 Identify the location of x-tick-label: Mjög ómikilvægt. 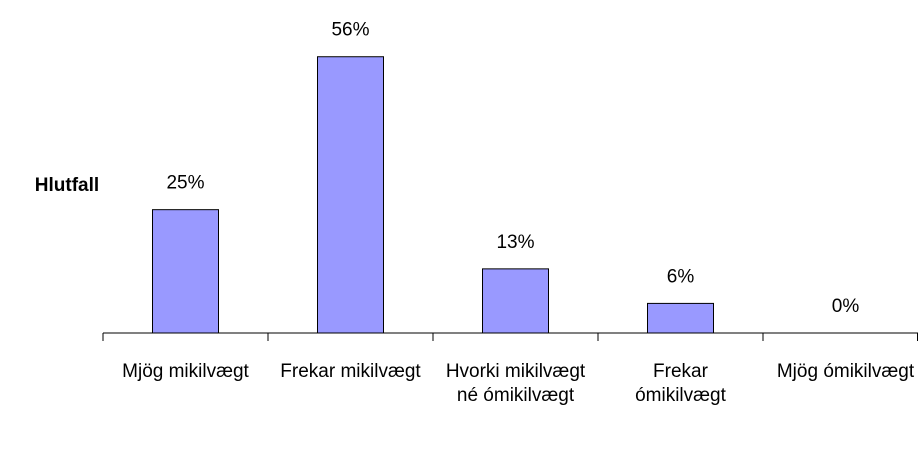
(845, 371).